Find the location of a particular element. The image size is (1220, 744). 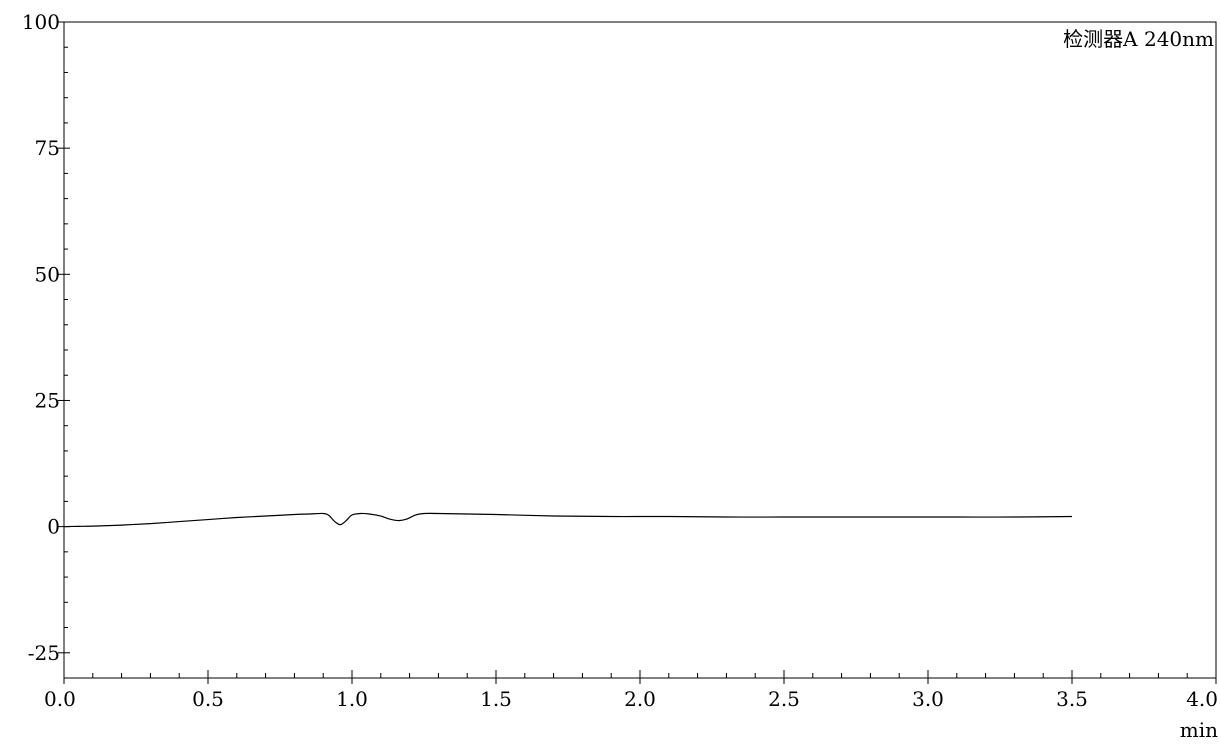

series-label: 检测器A 240nm is located at coordinates (1138, 39).